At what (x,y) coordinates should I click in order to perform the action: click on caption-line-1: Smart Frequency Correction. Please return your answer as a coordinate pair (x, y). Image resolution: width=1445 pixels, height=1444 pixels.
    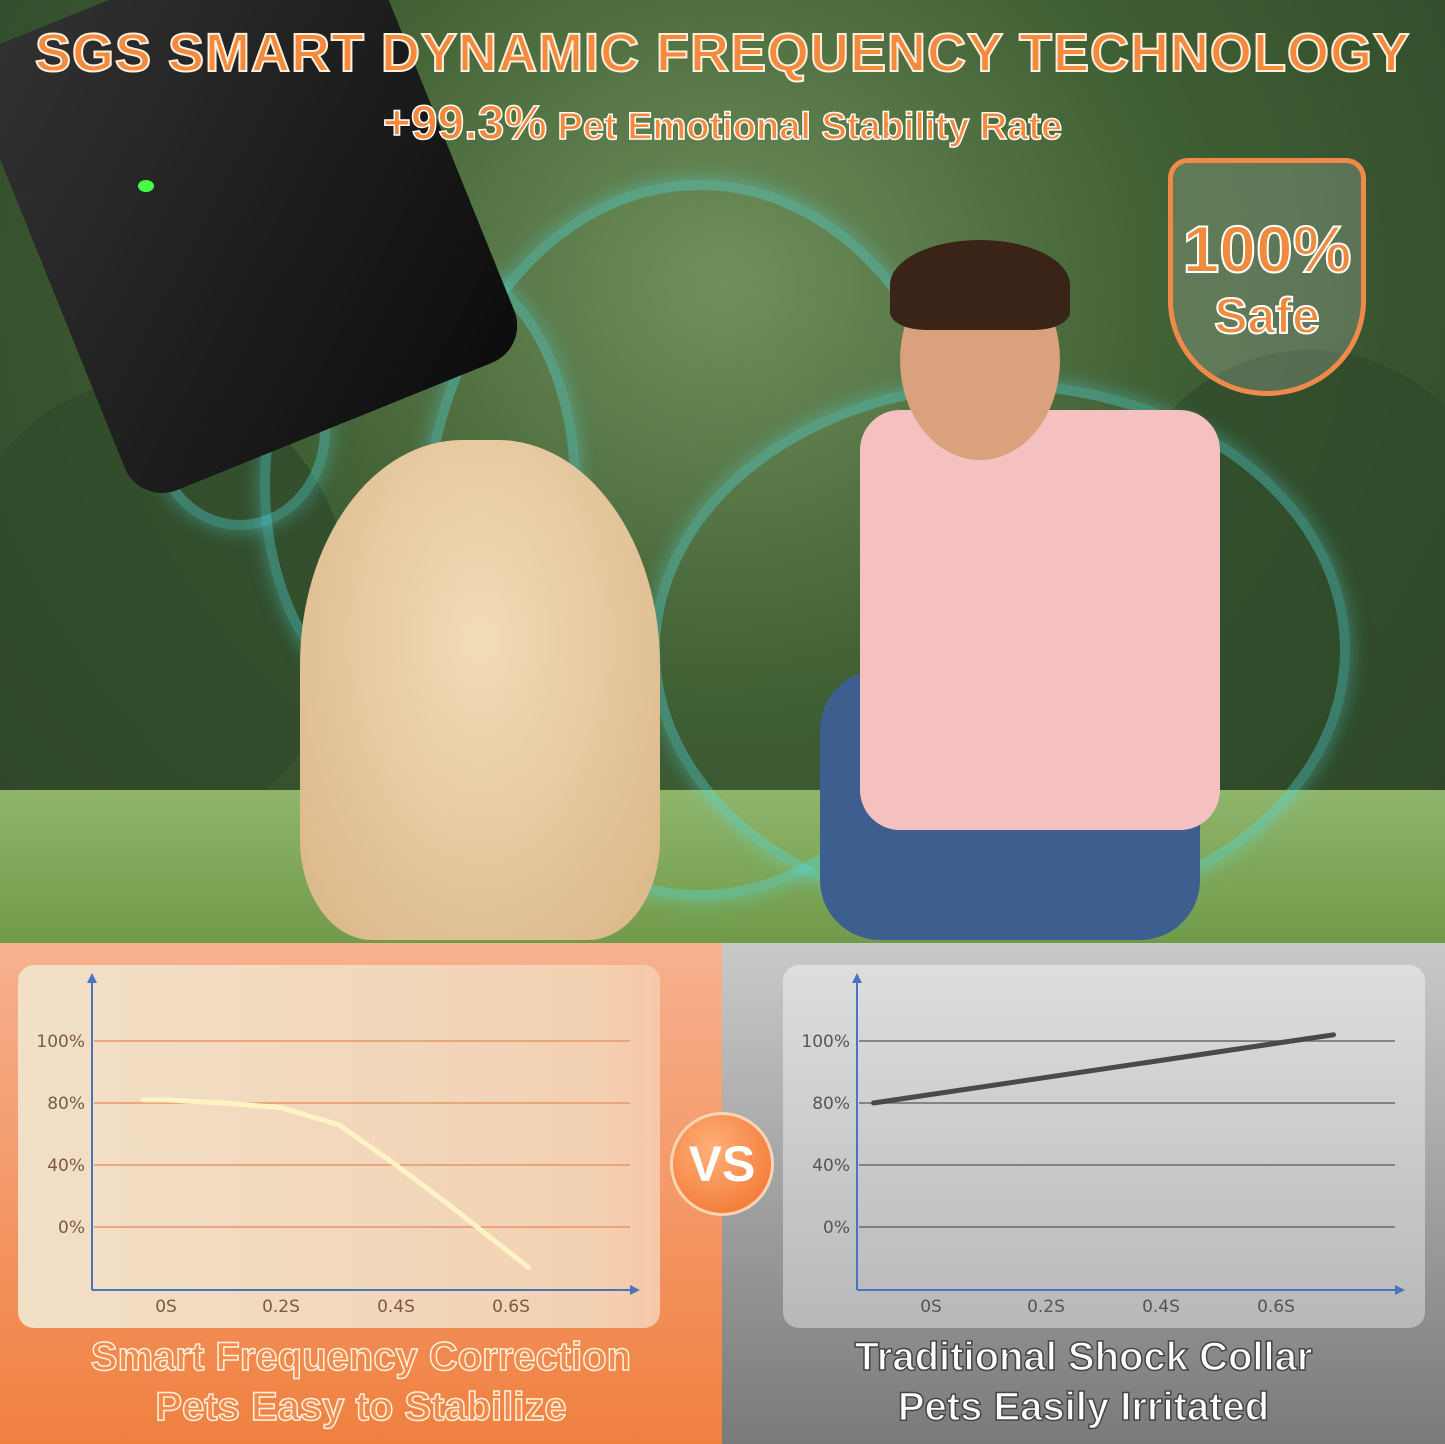
    Looking at the image, I should click on (361, 1357).